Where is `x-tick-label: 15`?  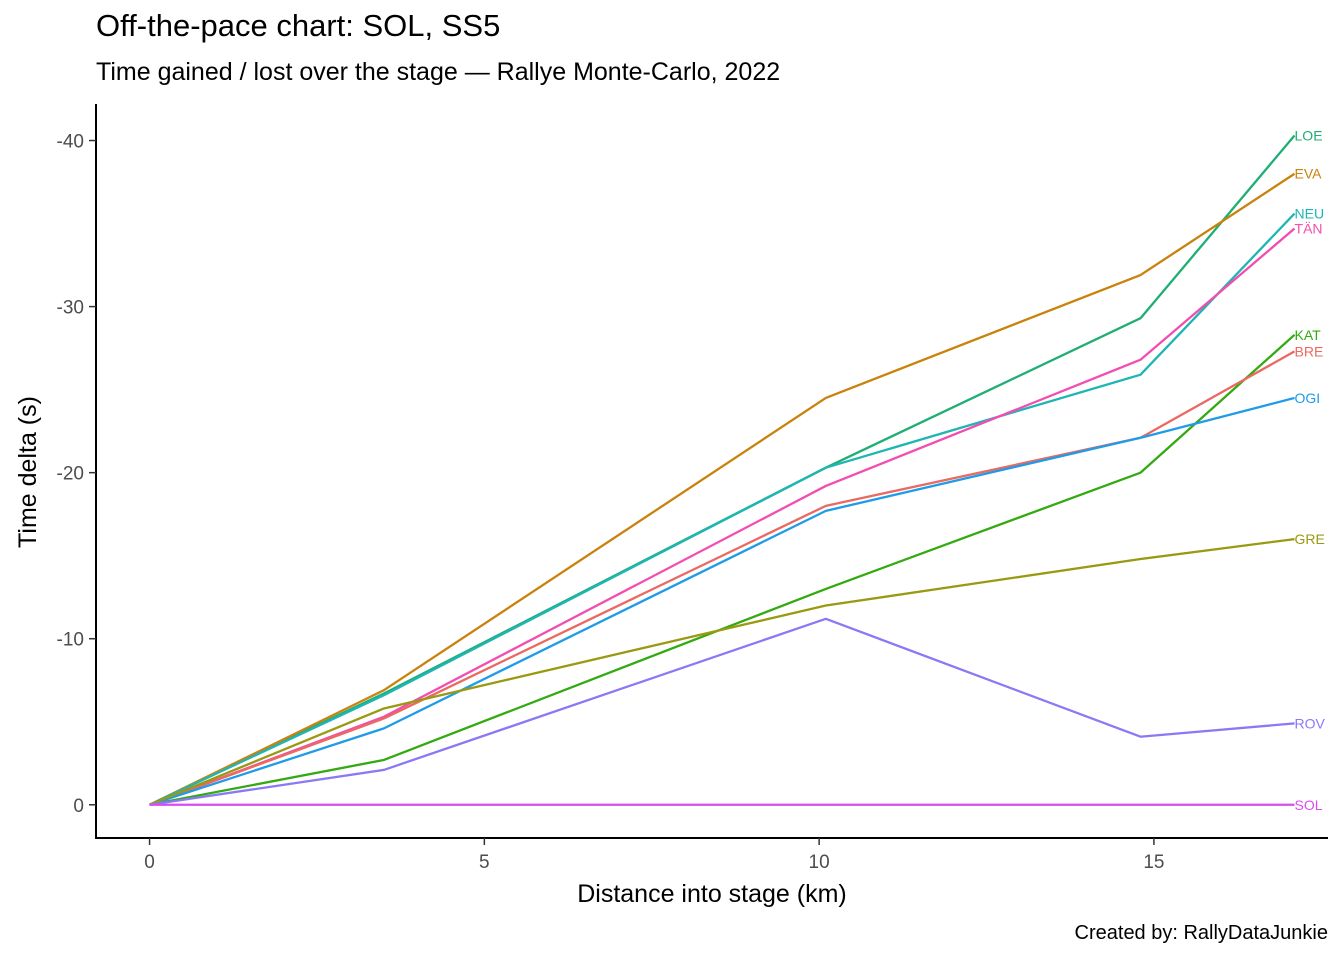 x-tick-label: 15 is located at coordinates (1153, 862).